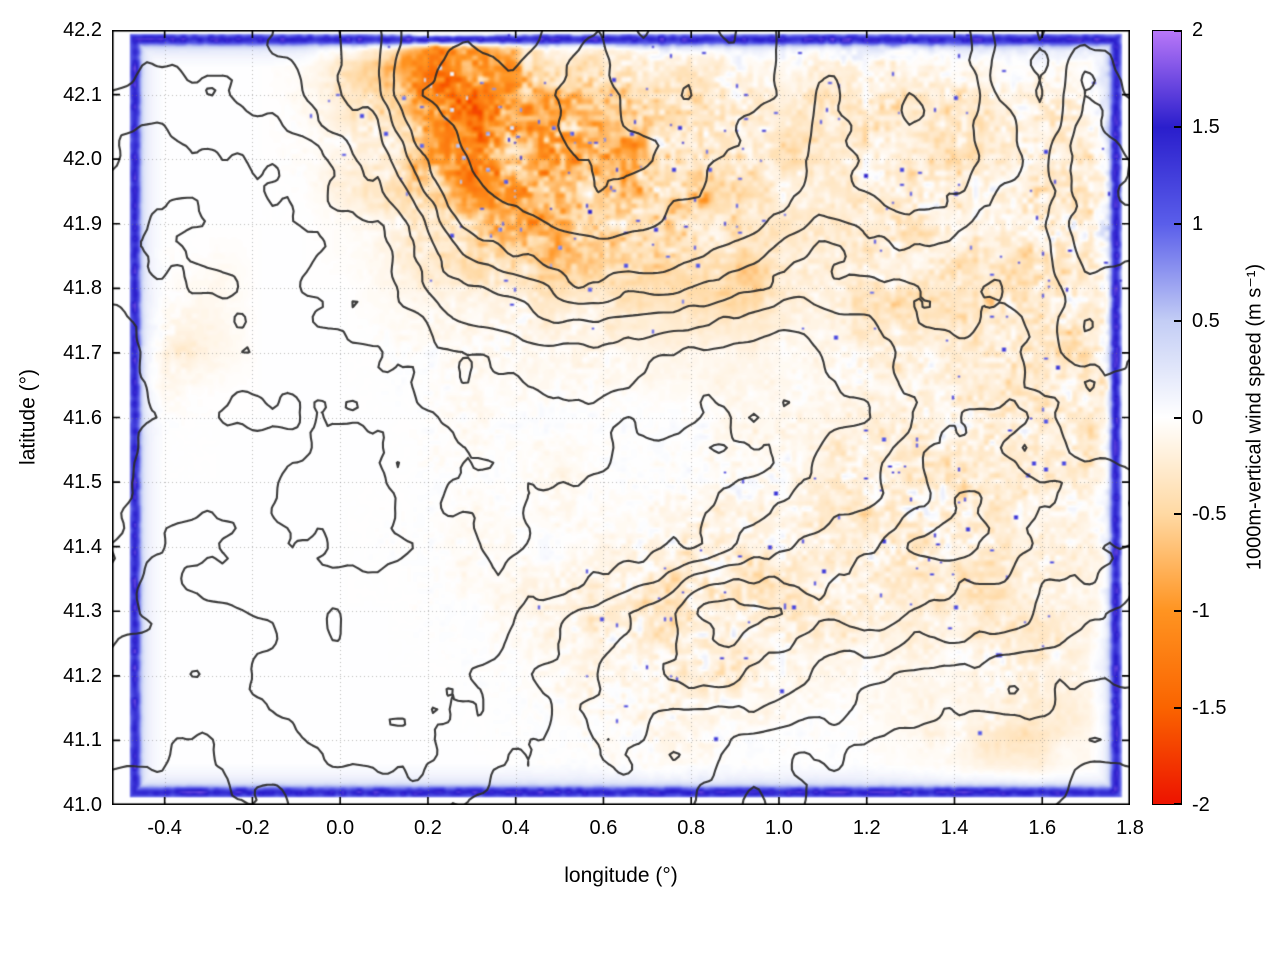 The width and height of the screenshot is (1280, 960). What do you see at coordinates (621, 875) in the screenshot?
I see `x-axis-title: longitude (°)` at bounding box center [621, 875].